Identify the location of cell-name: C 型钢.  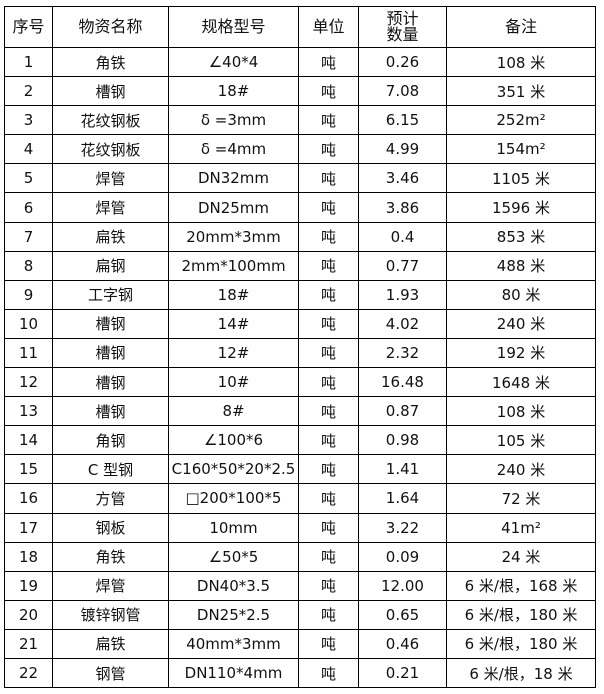
(110, 469).